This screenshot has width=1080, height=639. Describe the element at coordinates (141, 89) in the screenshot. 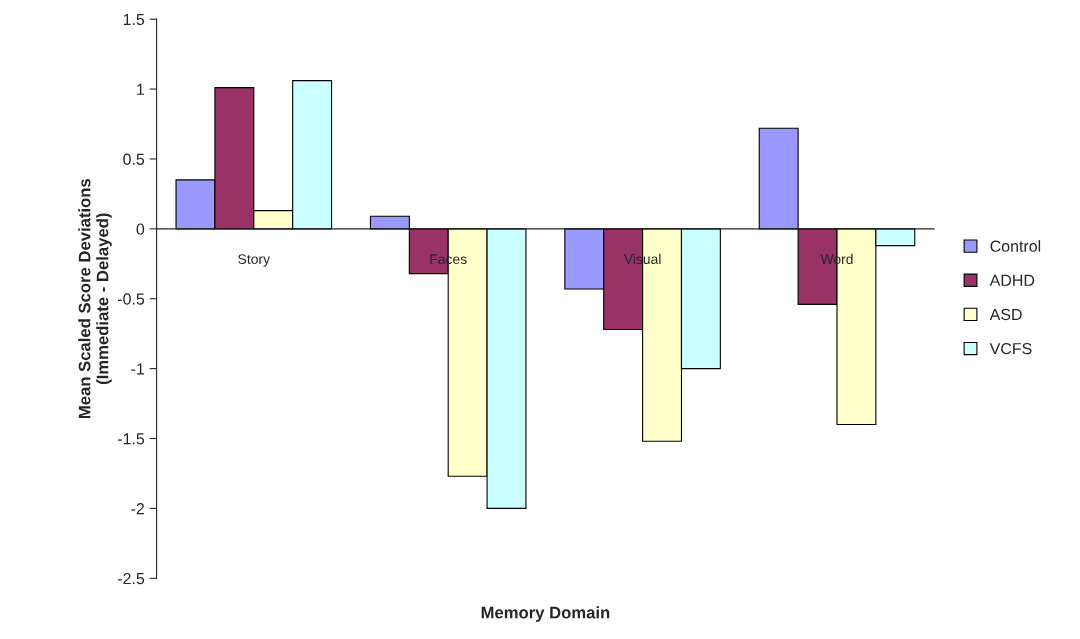

I see `y-tick-label: 1` at that location.